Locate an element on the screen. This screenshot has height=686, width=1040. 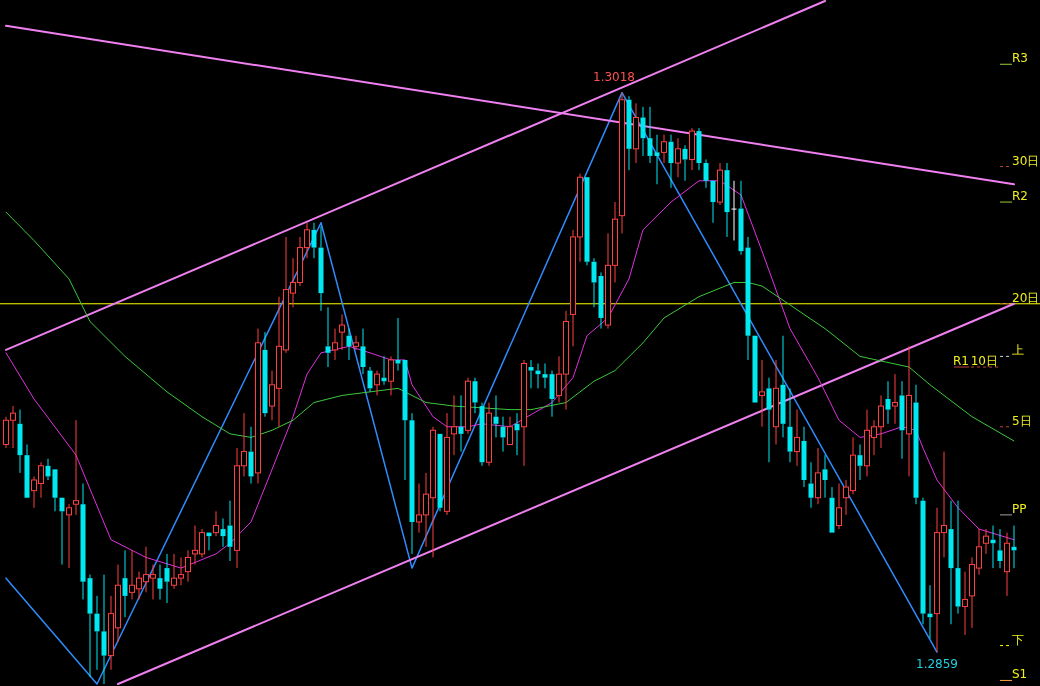
ref-line-label: PP is located at coordinates (1019, 508).